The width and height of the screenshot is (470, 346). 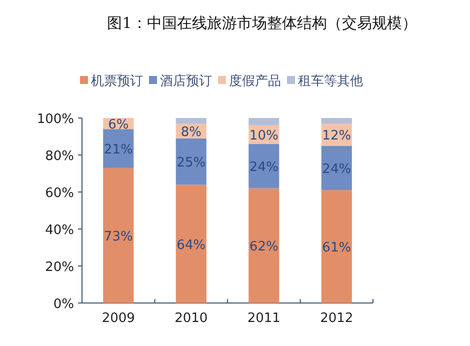 What do you see at coordinates (191, 132) in the screenshot?
I see `data-label: 8%` at bounding box center [191, 132].